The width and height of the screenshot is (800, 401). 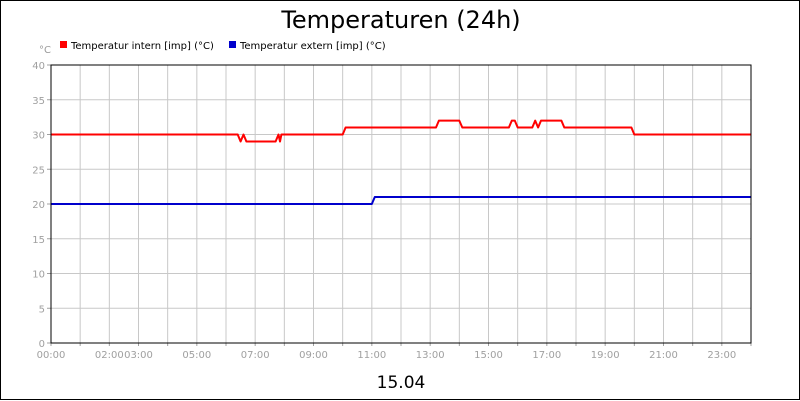 I want to click on y-tick-label: 10, so click(x=38, y=275).